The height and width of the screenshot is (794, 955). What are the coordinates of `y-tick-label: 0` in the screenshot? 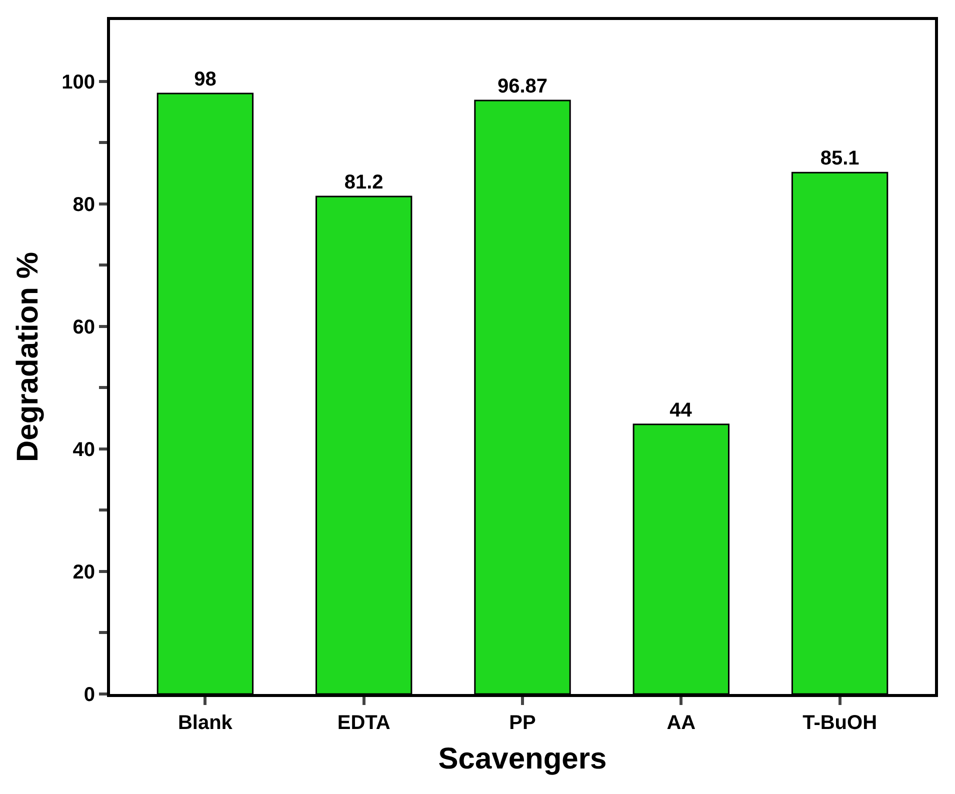 It's located at (89, 695).